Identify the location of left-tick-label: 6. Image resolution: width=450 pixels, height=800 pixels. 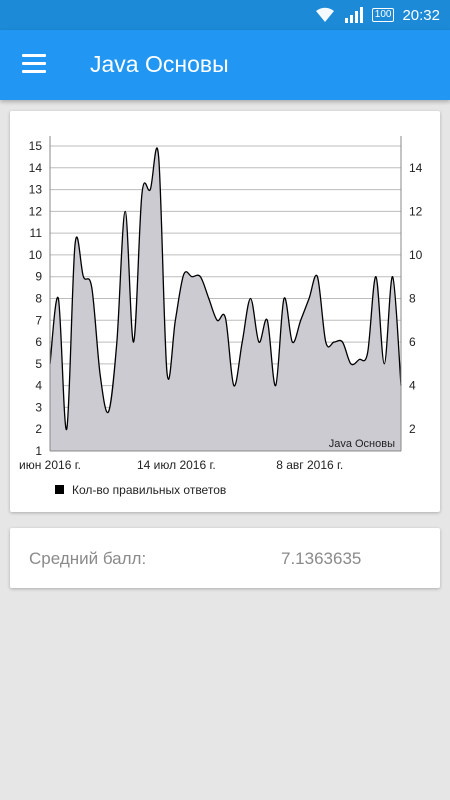
(38, 342).